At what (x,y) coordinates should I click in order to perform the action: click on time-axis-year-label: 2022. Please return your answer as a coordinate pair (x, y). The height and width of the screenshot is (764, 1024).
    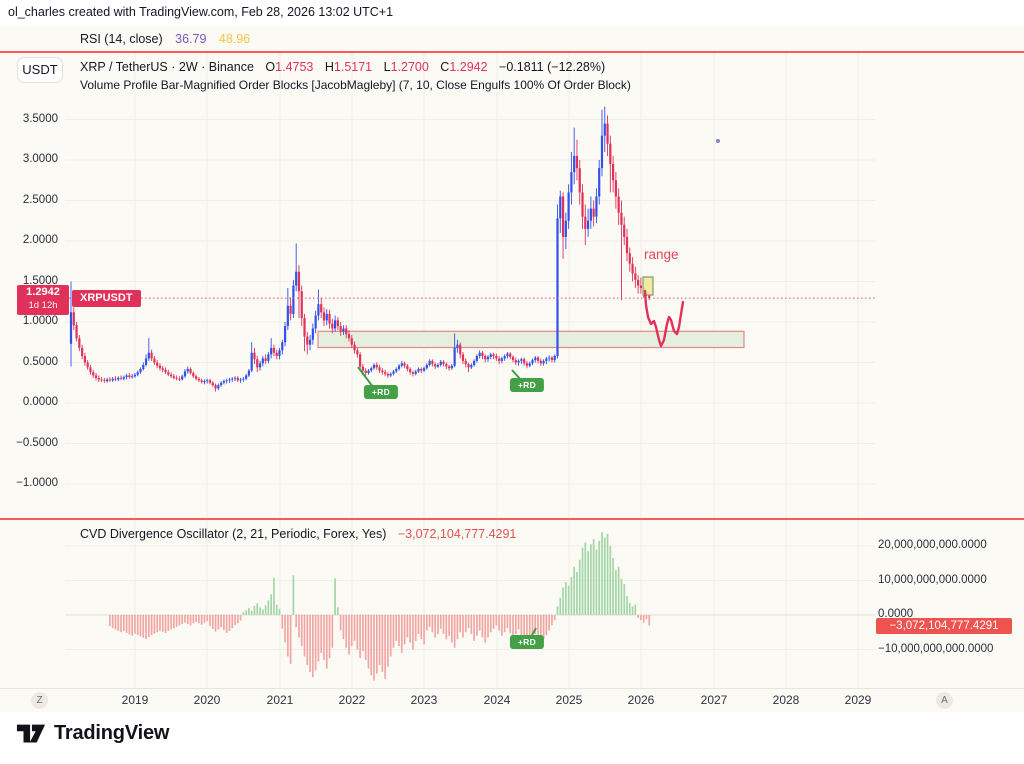
    Looking at the image, I should click on (352, 700).